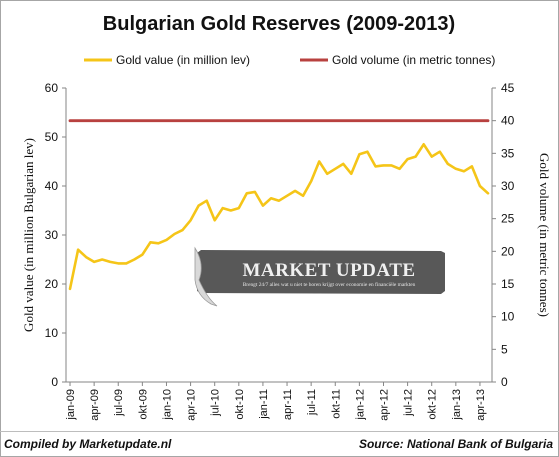 The height and width of the screenshot is (457, 559). What do you see at coordinates (288, 404) in the screenshot?
I see `x-tick-label: apr-11` at bounding box center [288, 404].